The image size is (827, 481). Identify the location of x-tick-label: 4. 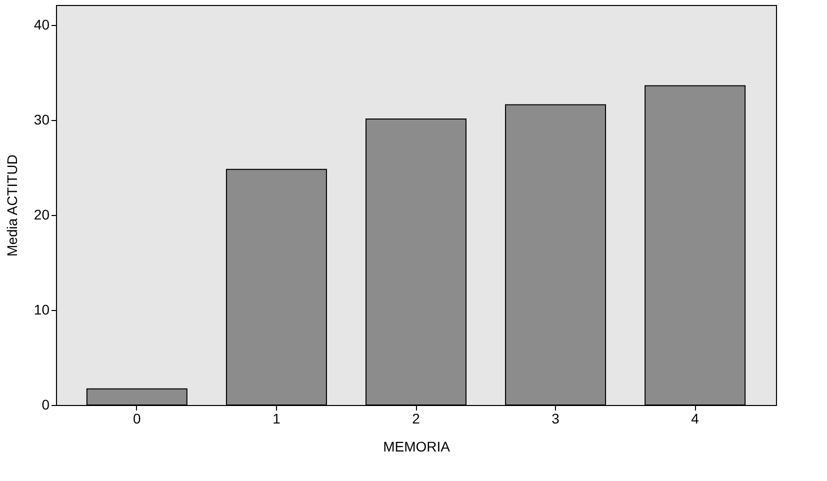
(695, 418).